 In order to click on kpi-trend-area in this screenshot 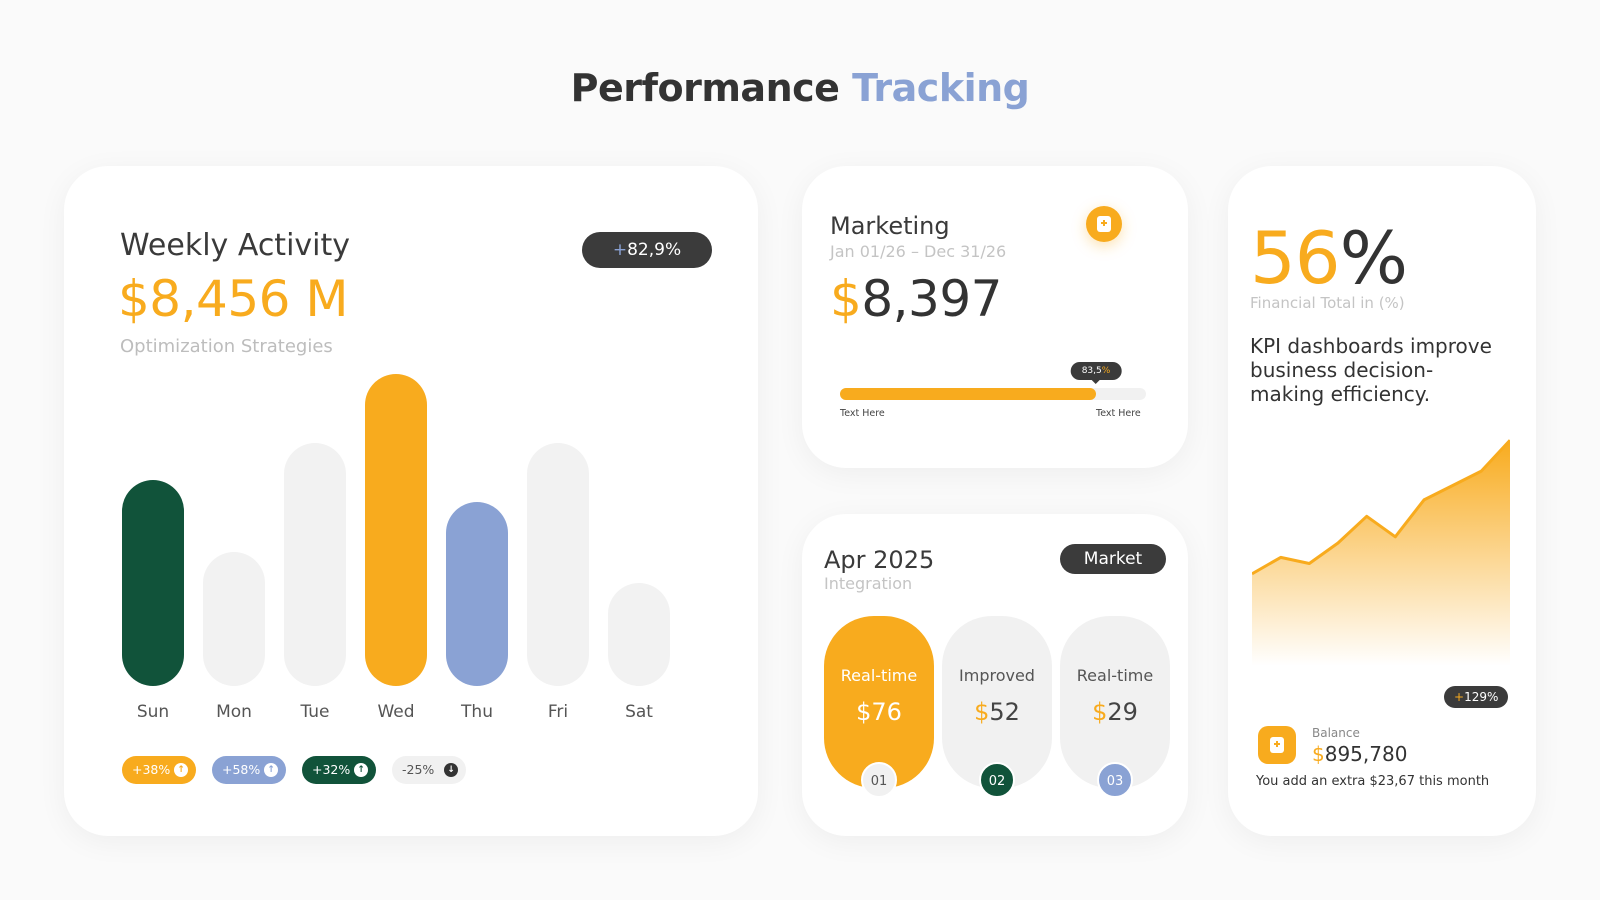, I will do `click(1381, 553)`.